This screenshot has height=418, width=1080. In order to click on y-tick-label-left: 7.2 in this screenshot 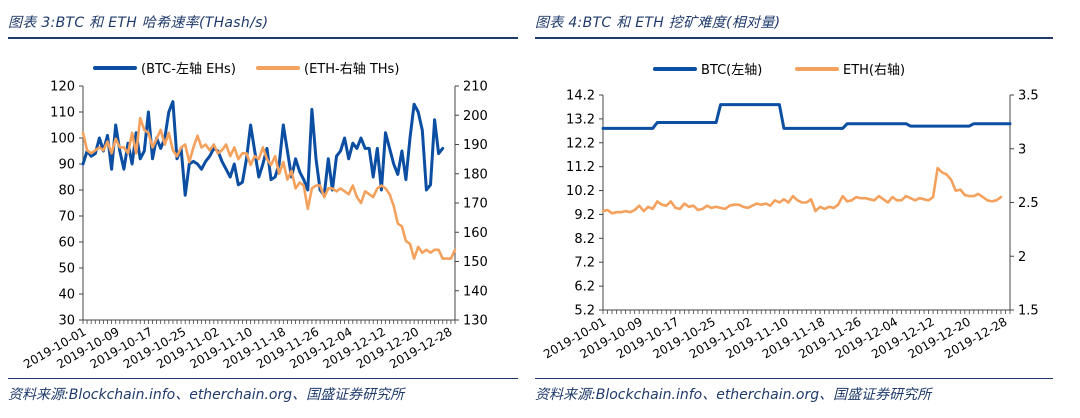, I will do `click(584, 263)`.